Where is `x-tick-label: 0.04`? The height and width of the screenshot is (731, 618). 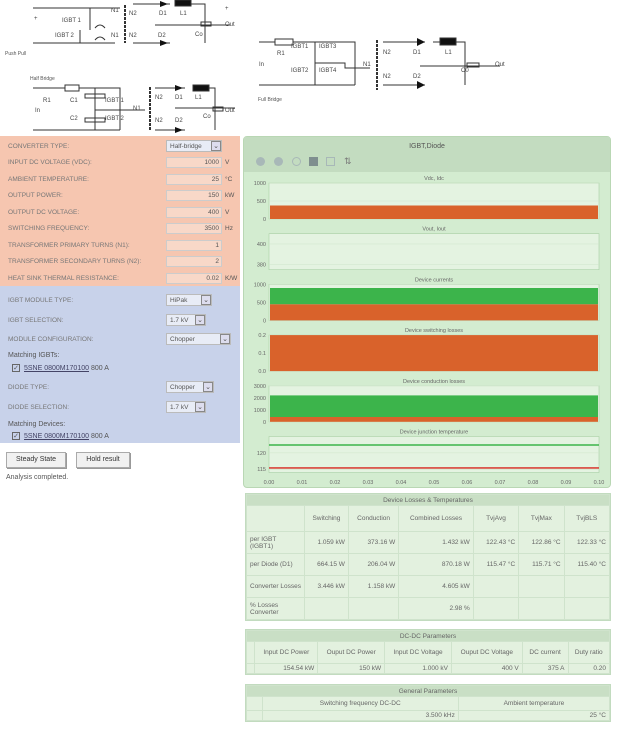
x-tick-label: 0.04 is located at coordinates (401, 483).